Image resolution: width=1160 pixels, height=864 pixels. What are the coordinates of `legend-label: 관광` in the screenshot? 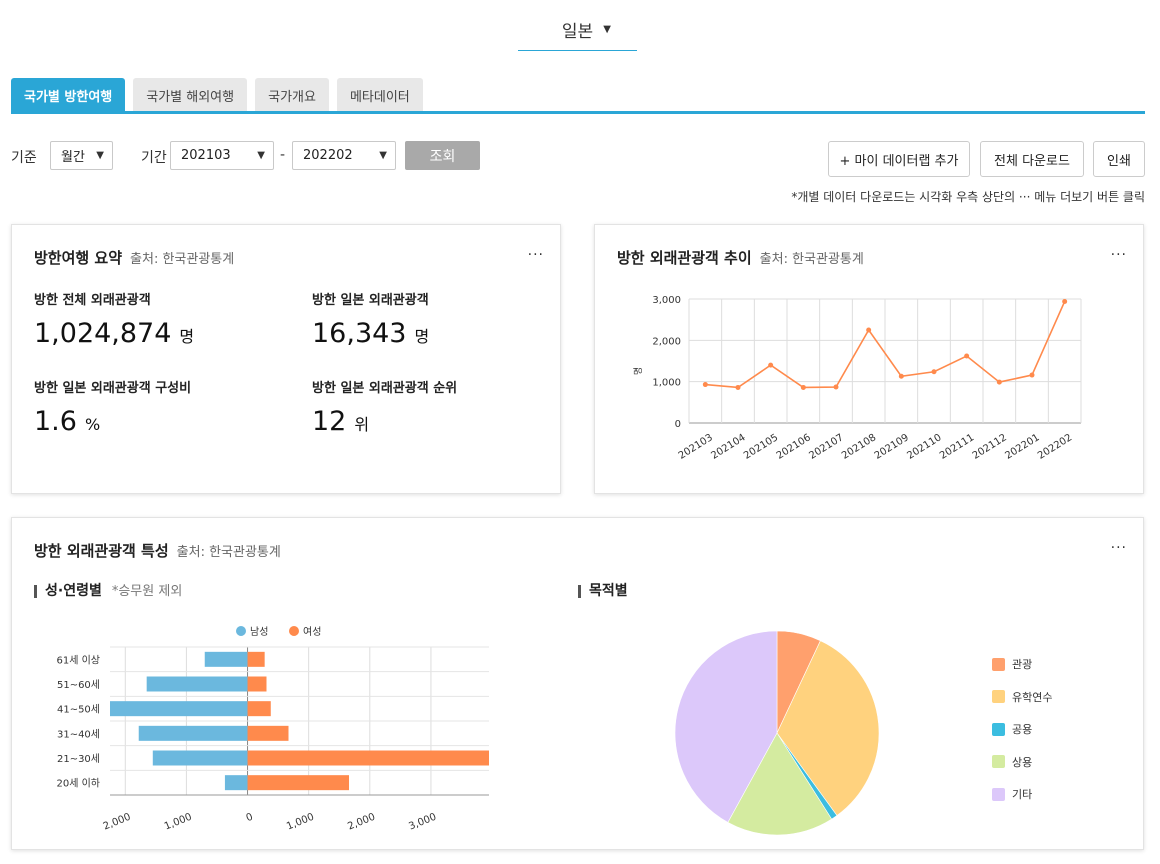 It's located at (1022, 664).